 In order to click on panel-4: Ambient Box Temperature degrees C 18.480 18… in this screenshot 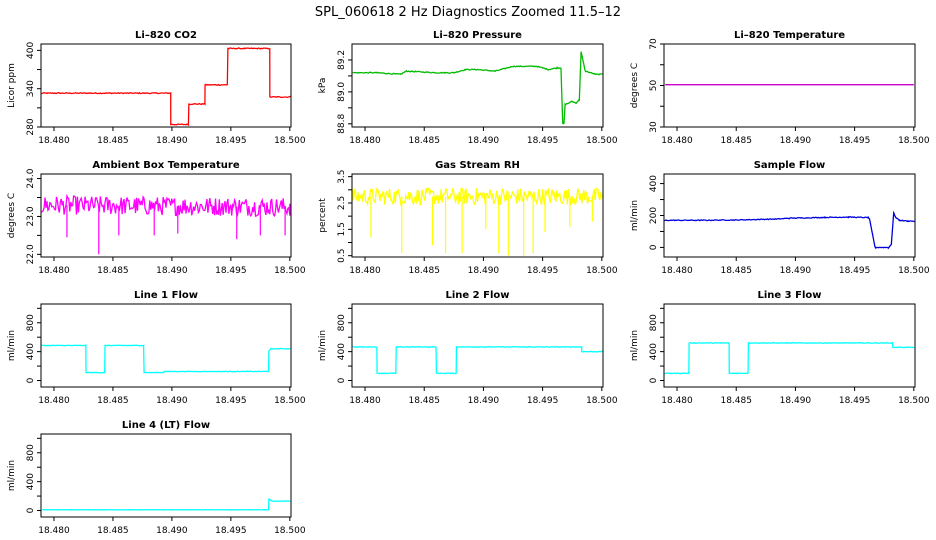, I will do `click(156, 218)`.